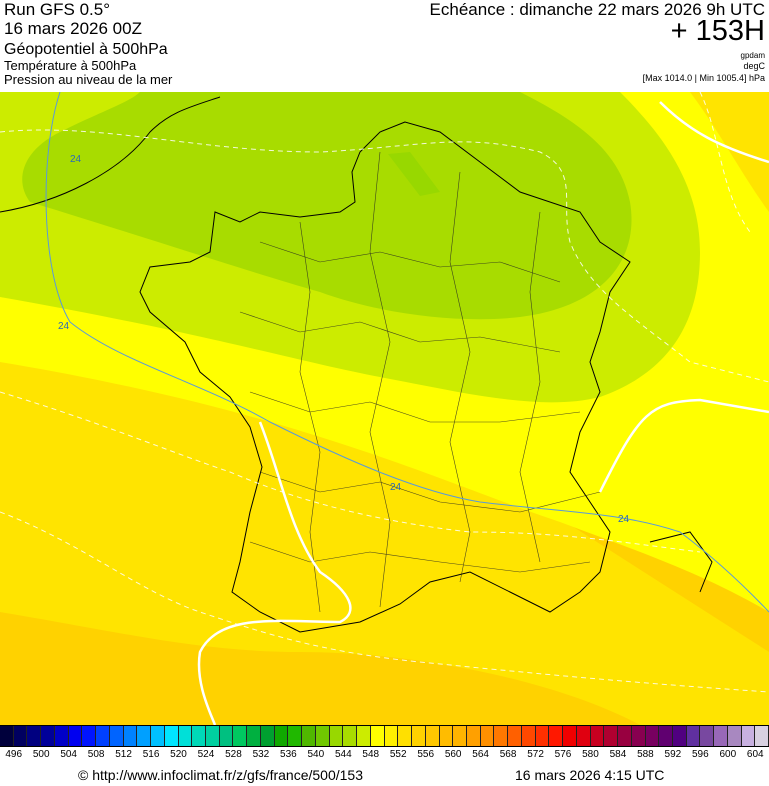 Image resolution: width=769 pixels, height=786 pixels. I want to click on colorbar-label: 524, so click(206, 754).